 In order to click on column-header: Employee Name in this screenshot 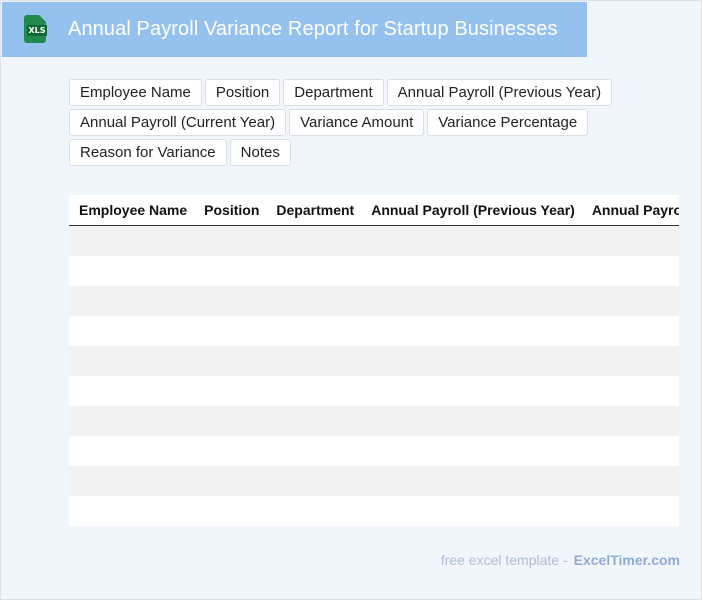, I will do `click(132, 210)`.